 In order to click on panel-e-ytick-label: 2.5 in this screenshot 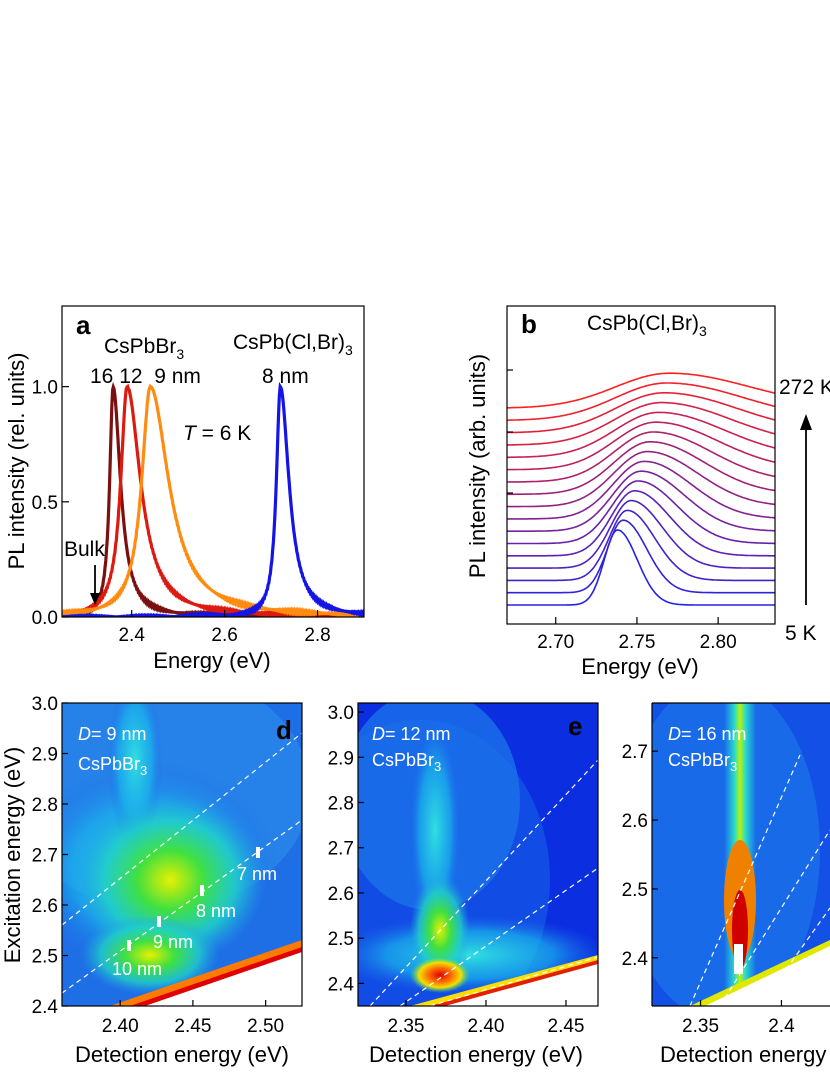, I will do `click(341, 939)`.